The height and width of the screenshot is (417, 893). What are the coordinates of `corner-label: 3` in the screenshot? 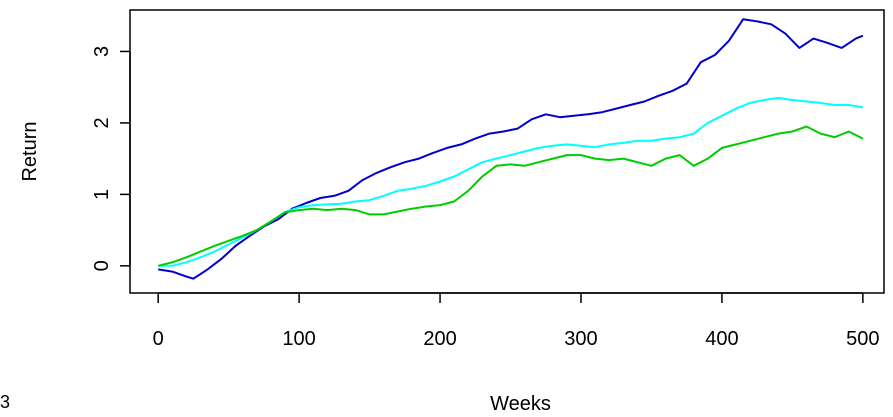 It's located at (5, 402).